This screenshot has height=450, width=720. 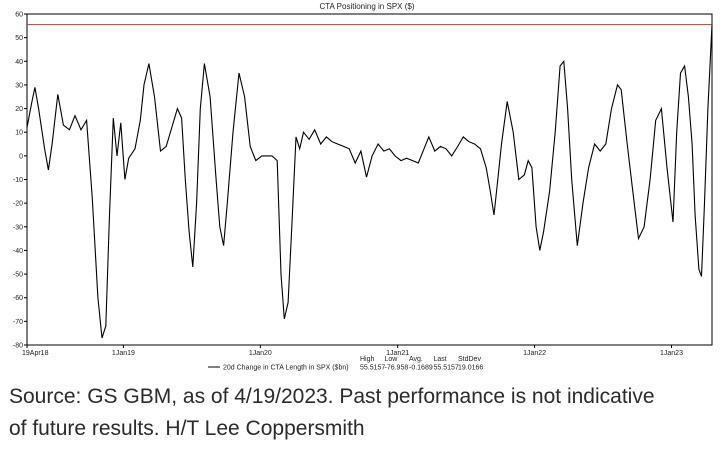 I want to click on legend-stat-value: -76.958, so click(x=397, y=368).